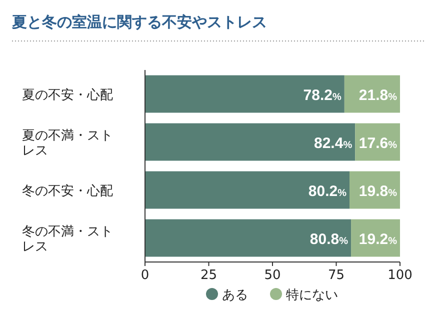  I want to click on x-tick-label: 75, so click(336, 275).